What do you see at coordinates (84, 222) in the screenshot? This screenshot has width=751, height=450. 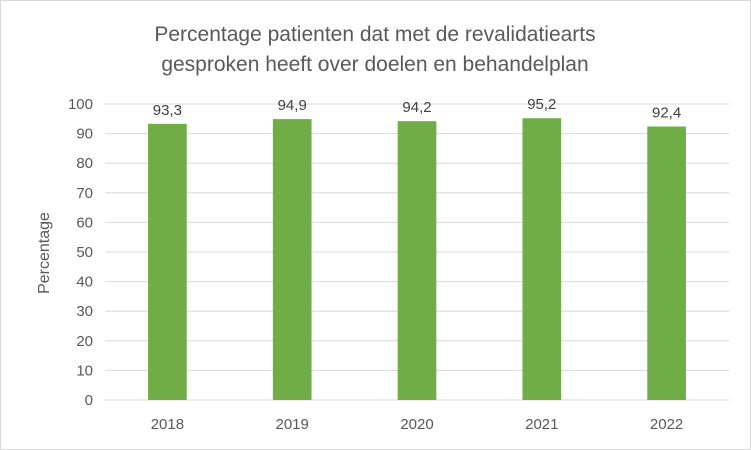 I see `y-tick-label: 60` at bounding box center [84, 222].